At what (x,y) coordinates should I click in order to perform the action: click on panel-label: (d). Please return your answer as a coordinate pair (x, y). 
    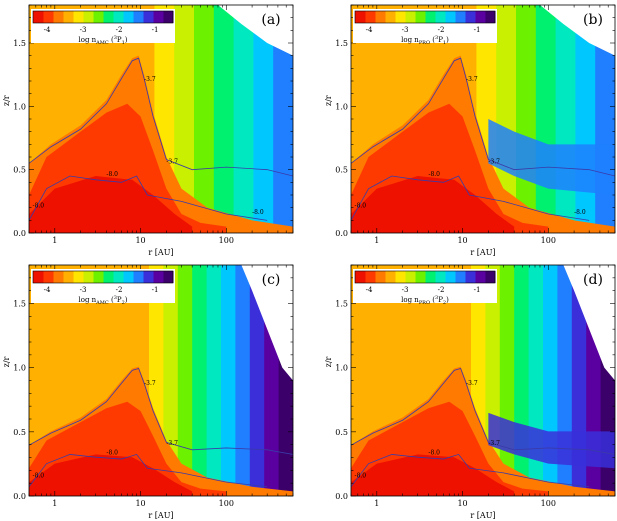
    Looking at the image, I should click on (593, 280).